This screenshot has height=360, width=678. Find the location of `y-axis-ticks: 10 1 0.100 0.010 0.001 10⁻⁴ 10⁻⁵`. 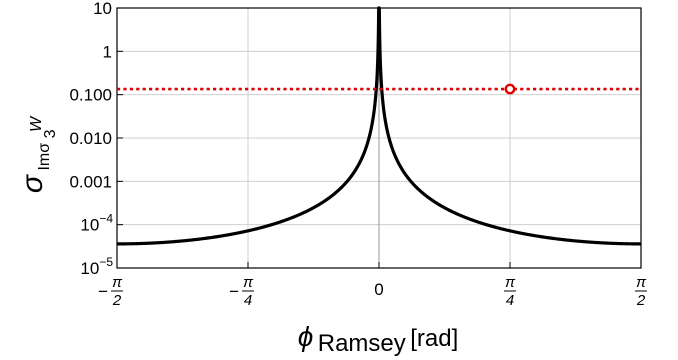

y-axis-ticks: 10 1 0.100 0.010 0.001 10⁻⁴ 10⁻⁵ is located at coordinates (96, 139).